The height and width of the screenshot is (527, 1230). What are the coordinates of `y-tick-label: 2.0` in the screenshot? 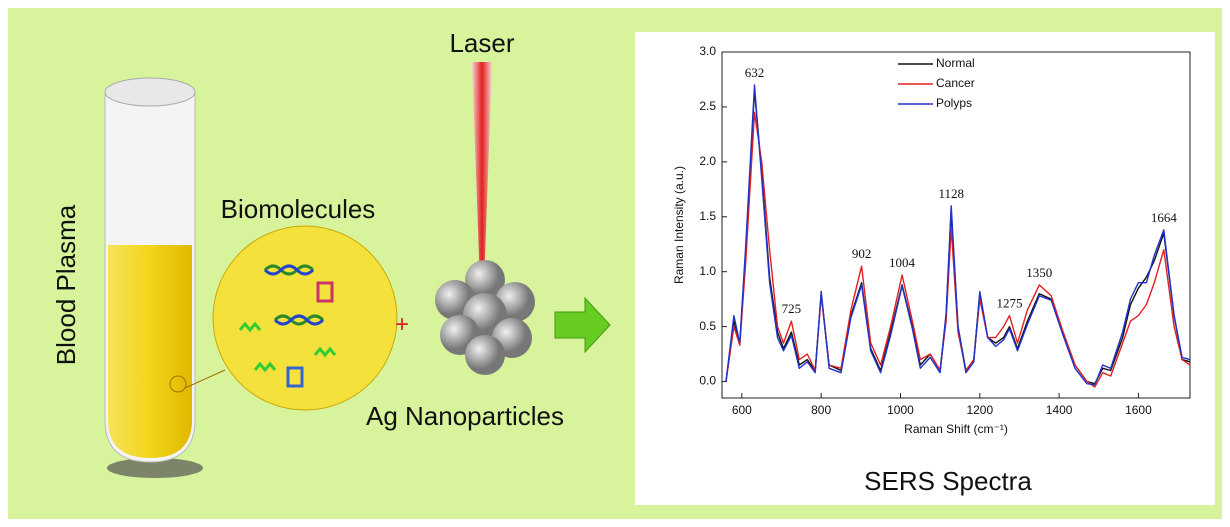 It's located at (707, 161).